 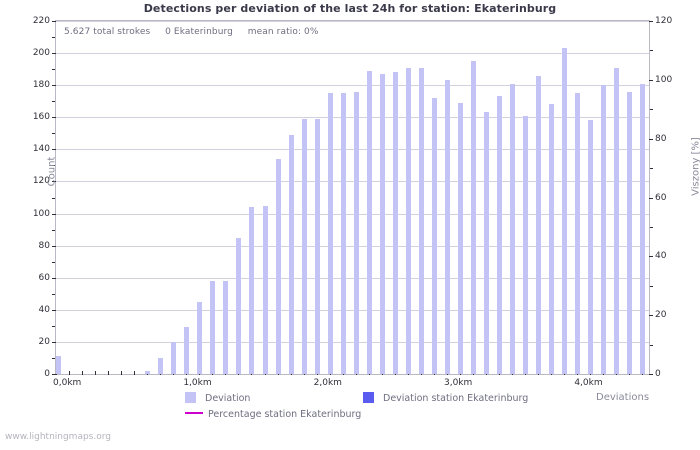 I want to click on y-tick-label-left: 40, so click(x=44, y=309).